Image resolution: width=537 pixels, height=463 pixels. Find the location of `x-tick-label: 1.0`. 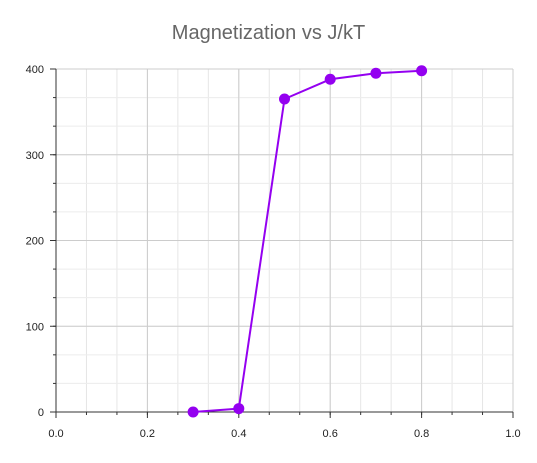

x-tick-label: 1.0 is located at coordinates (512, 434).